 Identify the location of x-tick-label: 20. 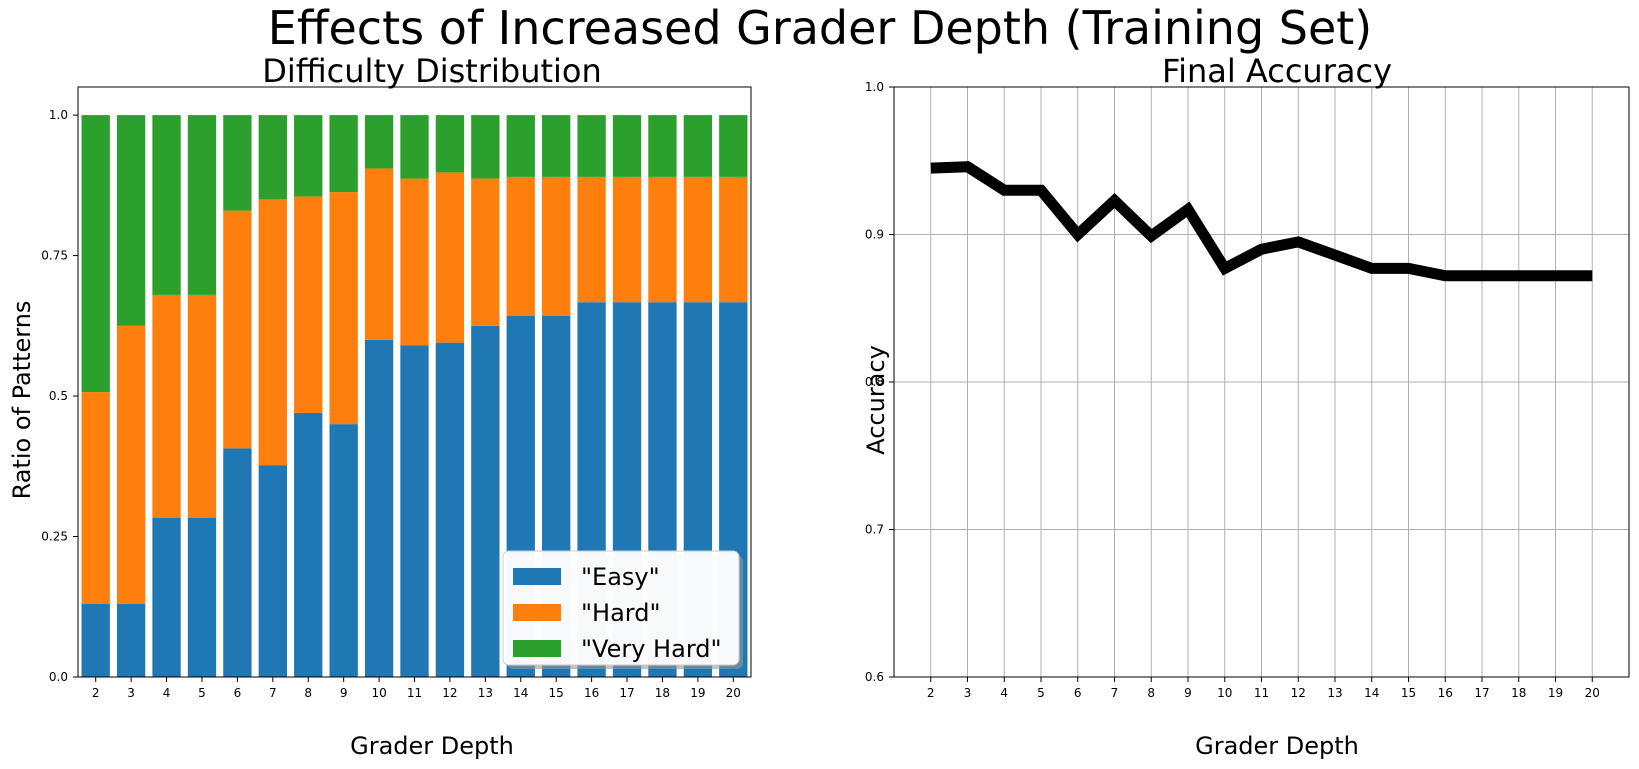
(1592, 693).